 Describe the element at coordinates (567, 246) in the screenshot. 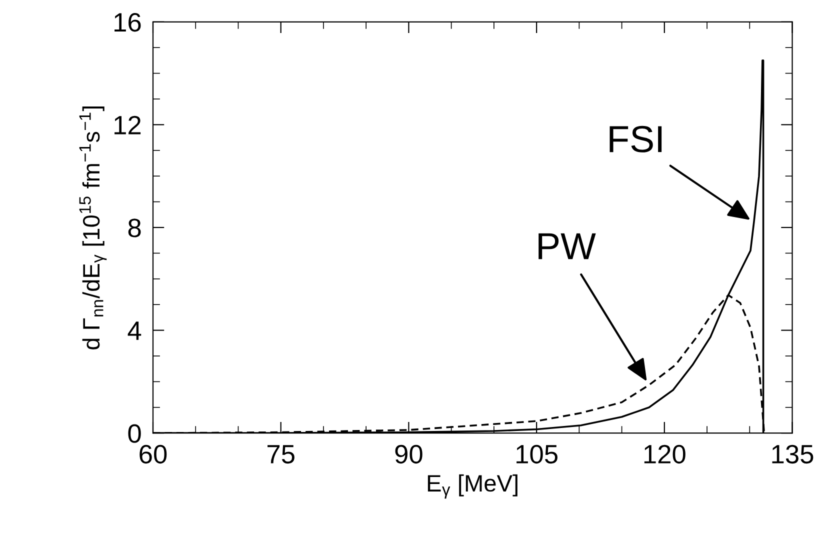

I see `annotation: PW` at that location.